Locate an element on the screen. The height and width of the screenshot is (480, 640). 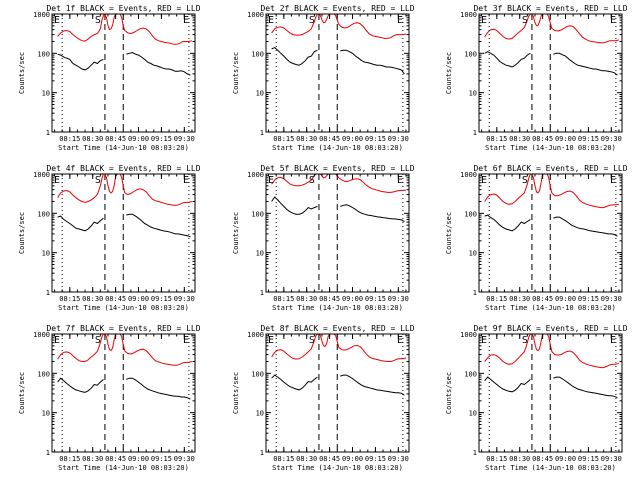
panel-title: Det 4f BLACK = Events, RED = LLD is located at coordinates (123, 168).